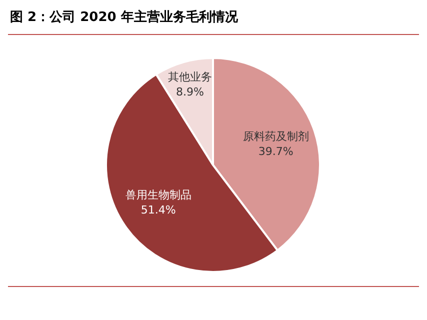  Describe the element at coordinates (158, 209) in the screenshot. I see `data-label: 51.4%` at that location.